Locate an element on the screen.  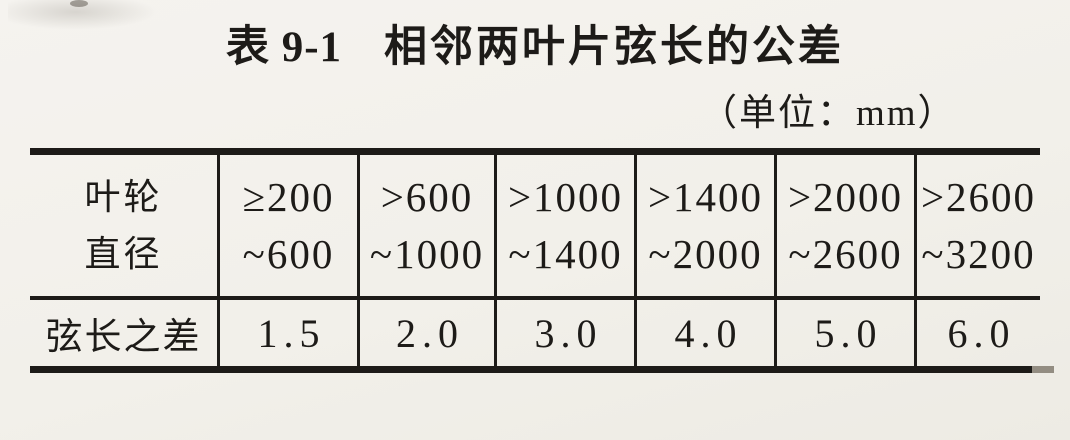
range-max: ~2000 is located at coordinates (705, 253).